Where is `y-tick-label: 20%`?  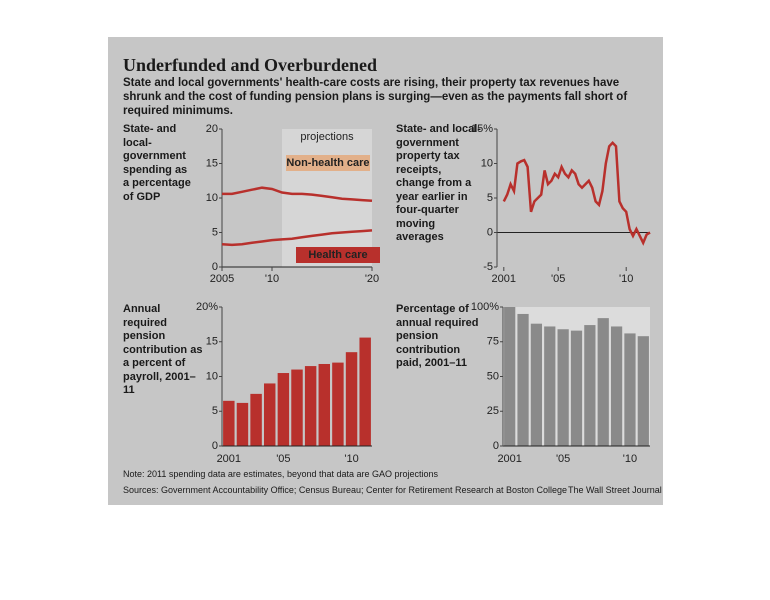
y-tick-label: 20% is located at coordinates (207, 307).